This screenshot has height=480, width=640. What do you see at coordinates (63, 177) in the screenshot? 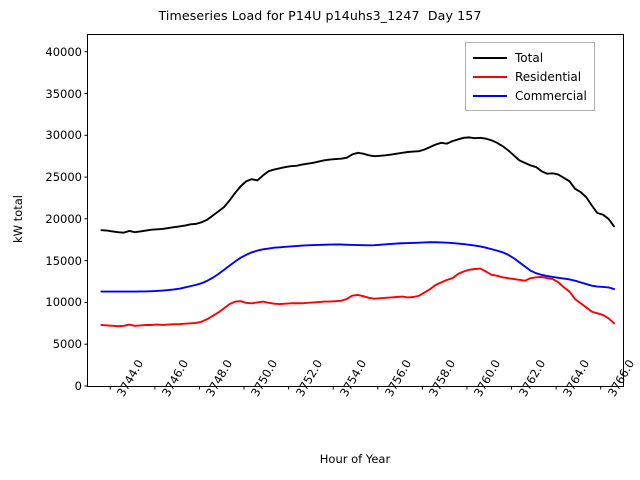
I see `y-tick-label: 25000` at bounding box center [63, 177].